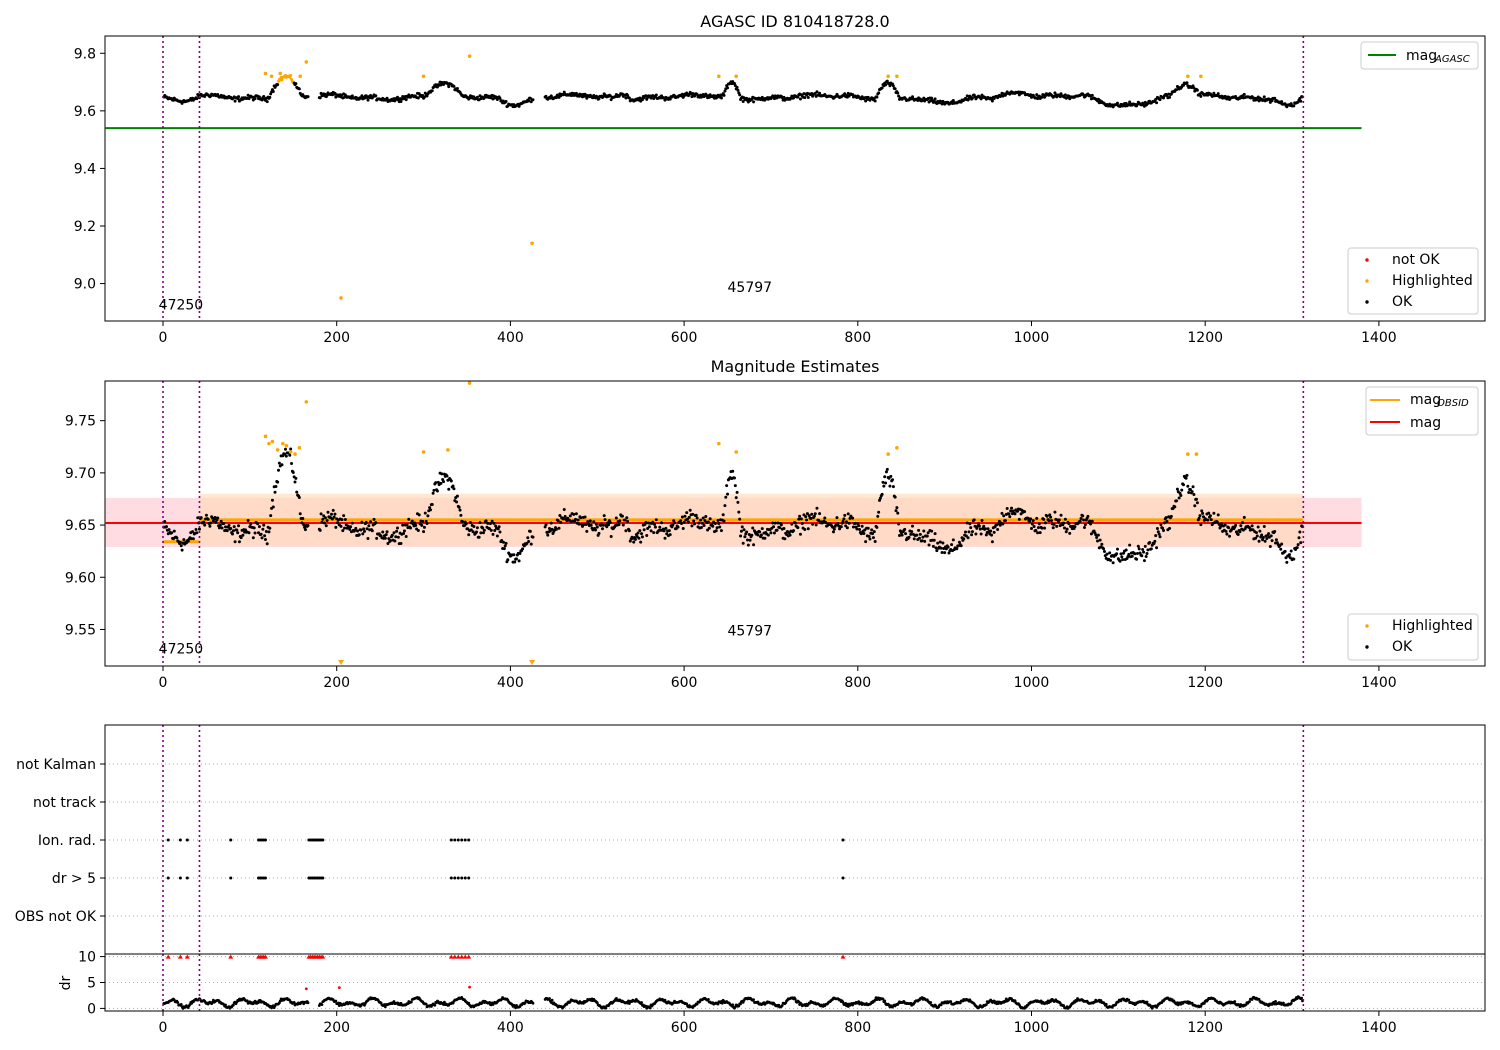  Describe the element at coordinates (1367, 260) in the screenshot. I see `legend-marker` at that location.